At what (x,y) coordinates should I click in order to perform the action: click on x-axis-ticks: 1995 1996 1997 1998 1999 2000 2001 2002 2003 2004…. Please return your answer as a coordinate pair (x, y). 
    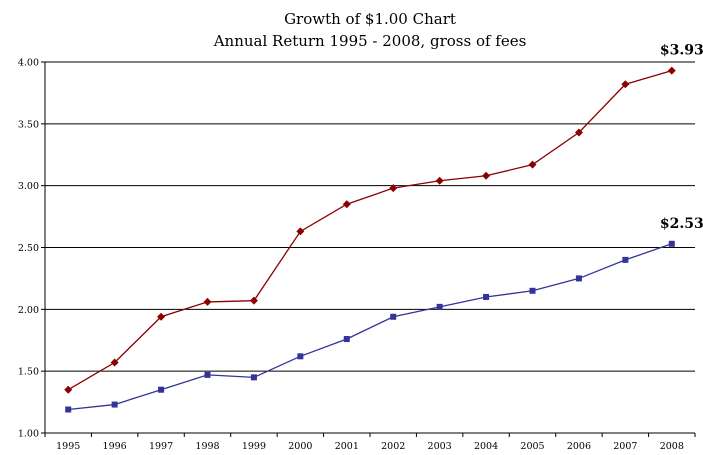
    Looking at the image, I should click on (370, 442).